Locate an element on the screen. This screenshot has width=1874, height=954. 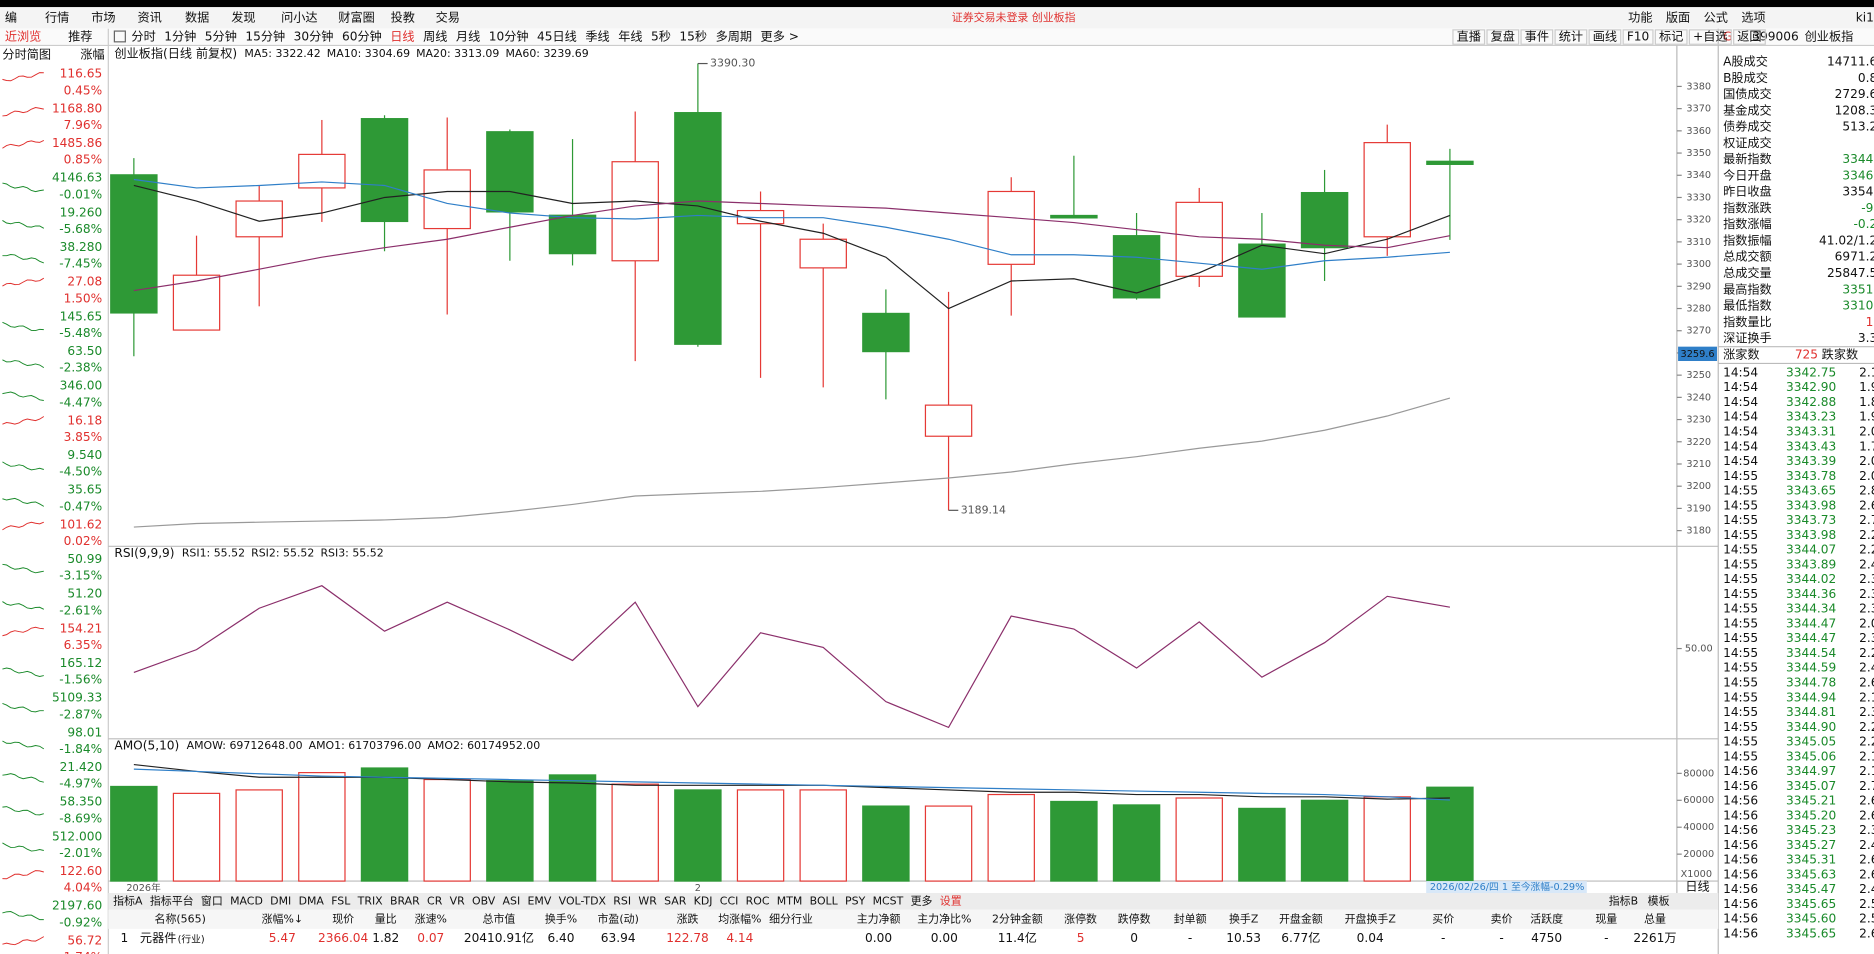
indicator-tab: ASI is located at coordinates (512, 900).